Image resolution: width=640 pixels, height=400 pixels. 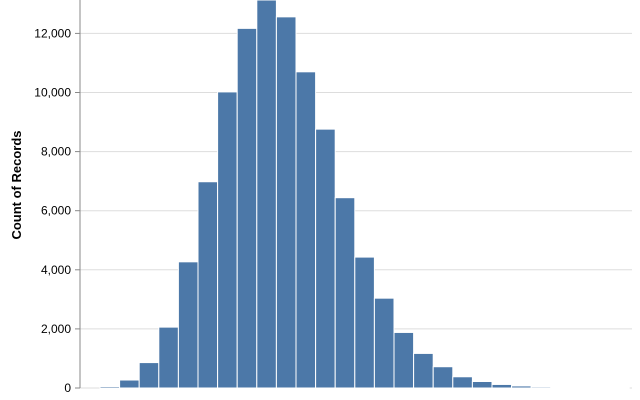 I want to click on y-axis-title: Count of Records, so click(x=16, y=184).